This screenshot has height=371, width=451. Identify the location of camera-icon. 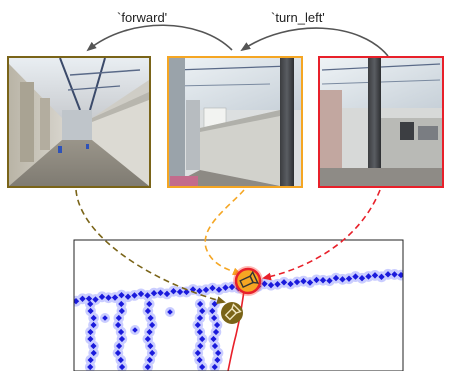
(249, 279).